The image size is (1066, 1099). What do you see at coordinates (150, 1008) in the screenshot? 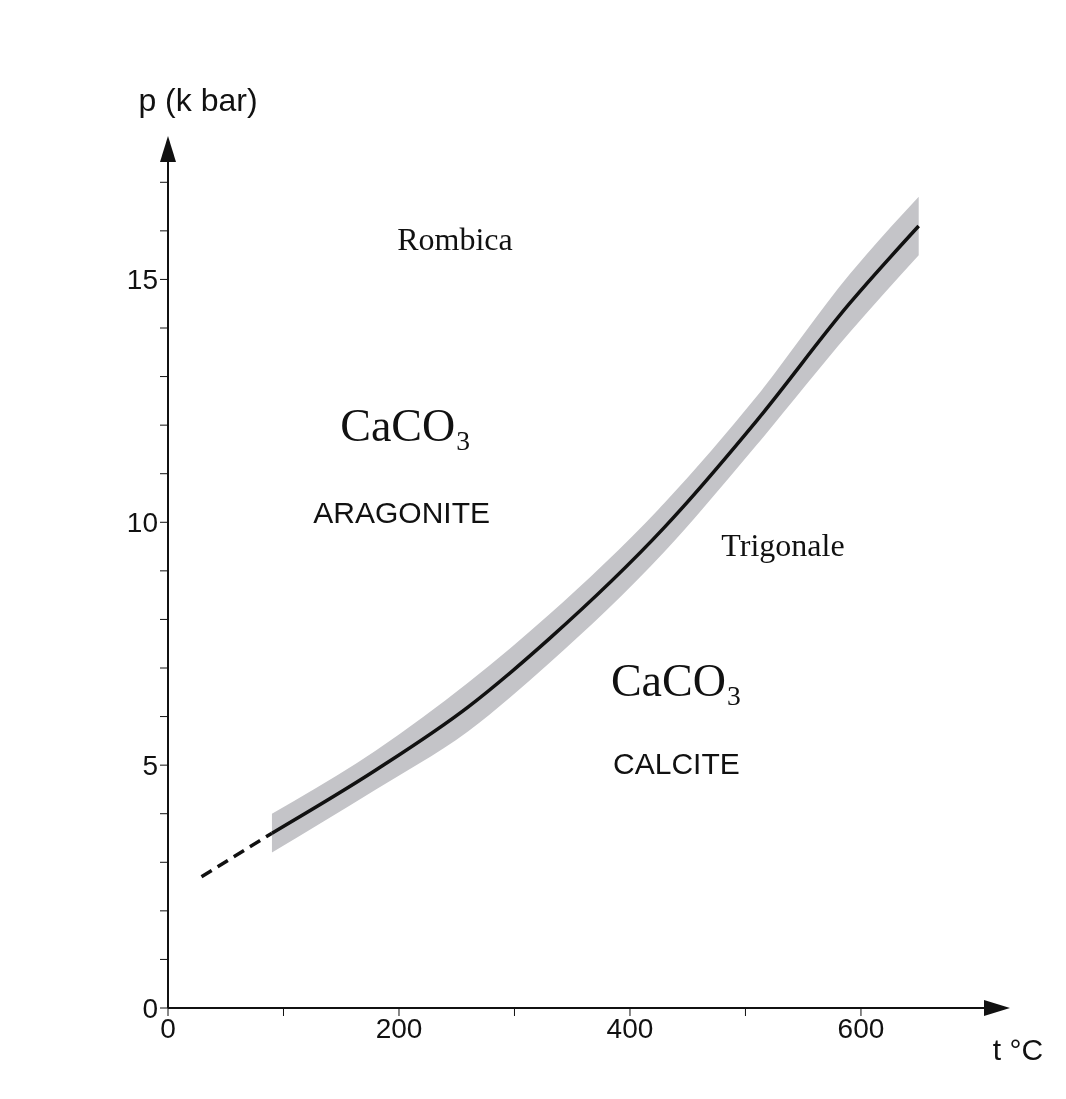
I see `y-tick-label: 0` at bounding box center [150, 1008].